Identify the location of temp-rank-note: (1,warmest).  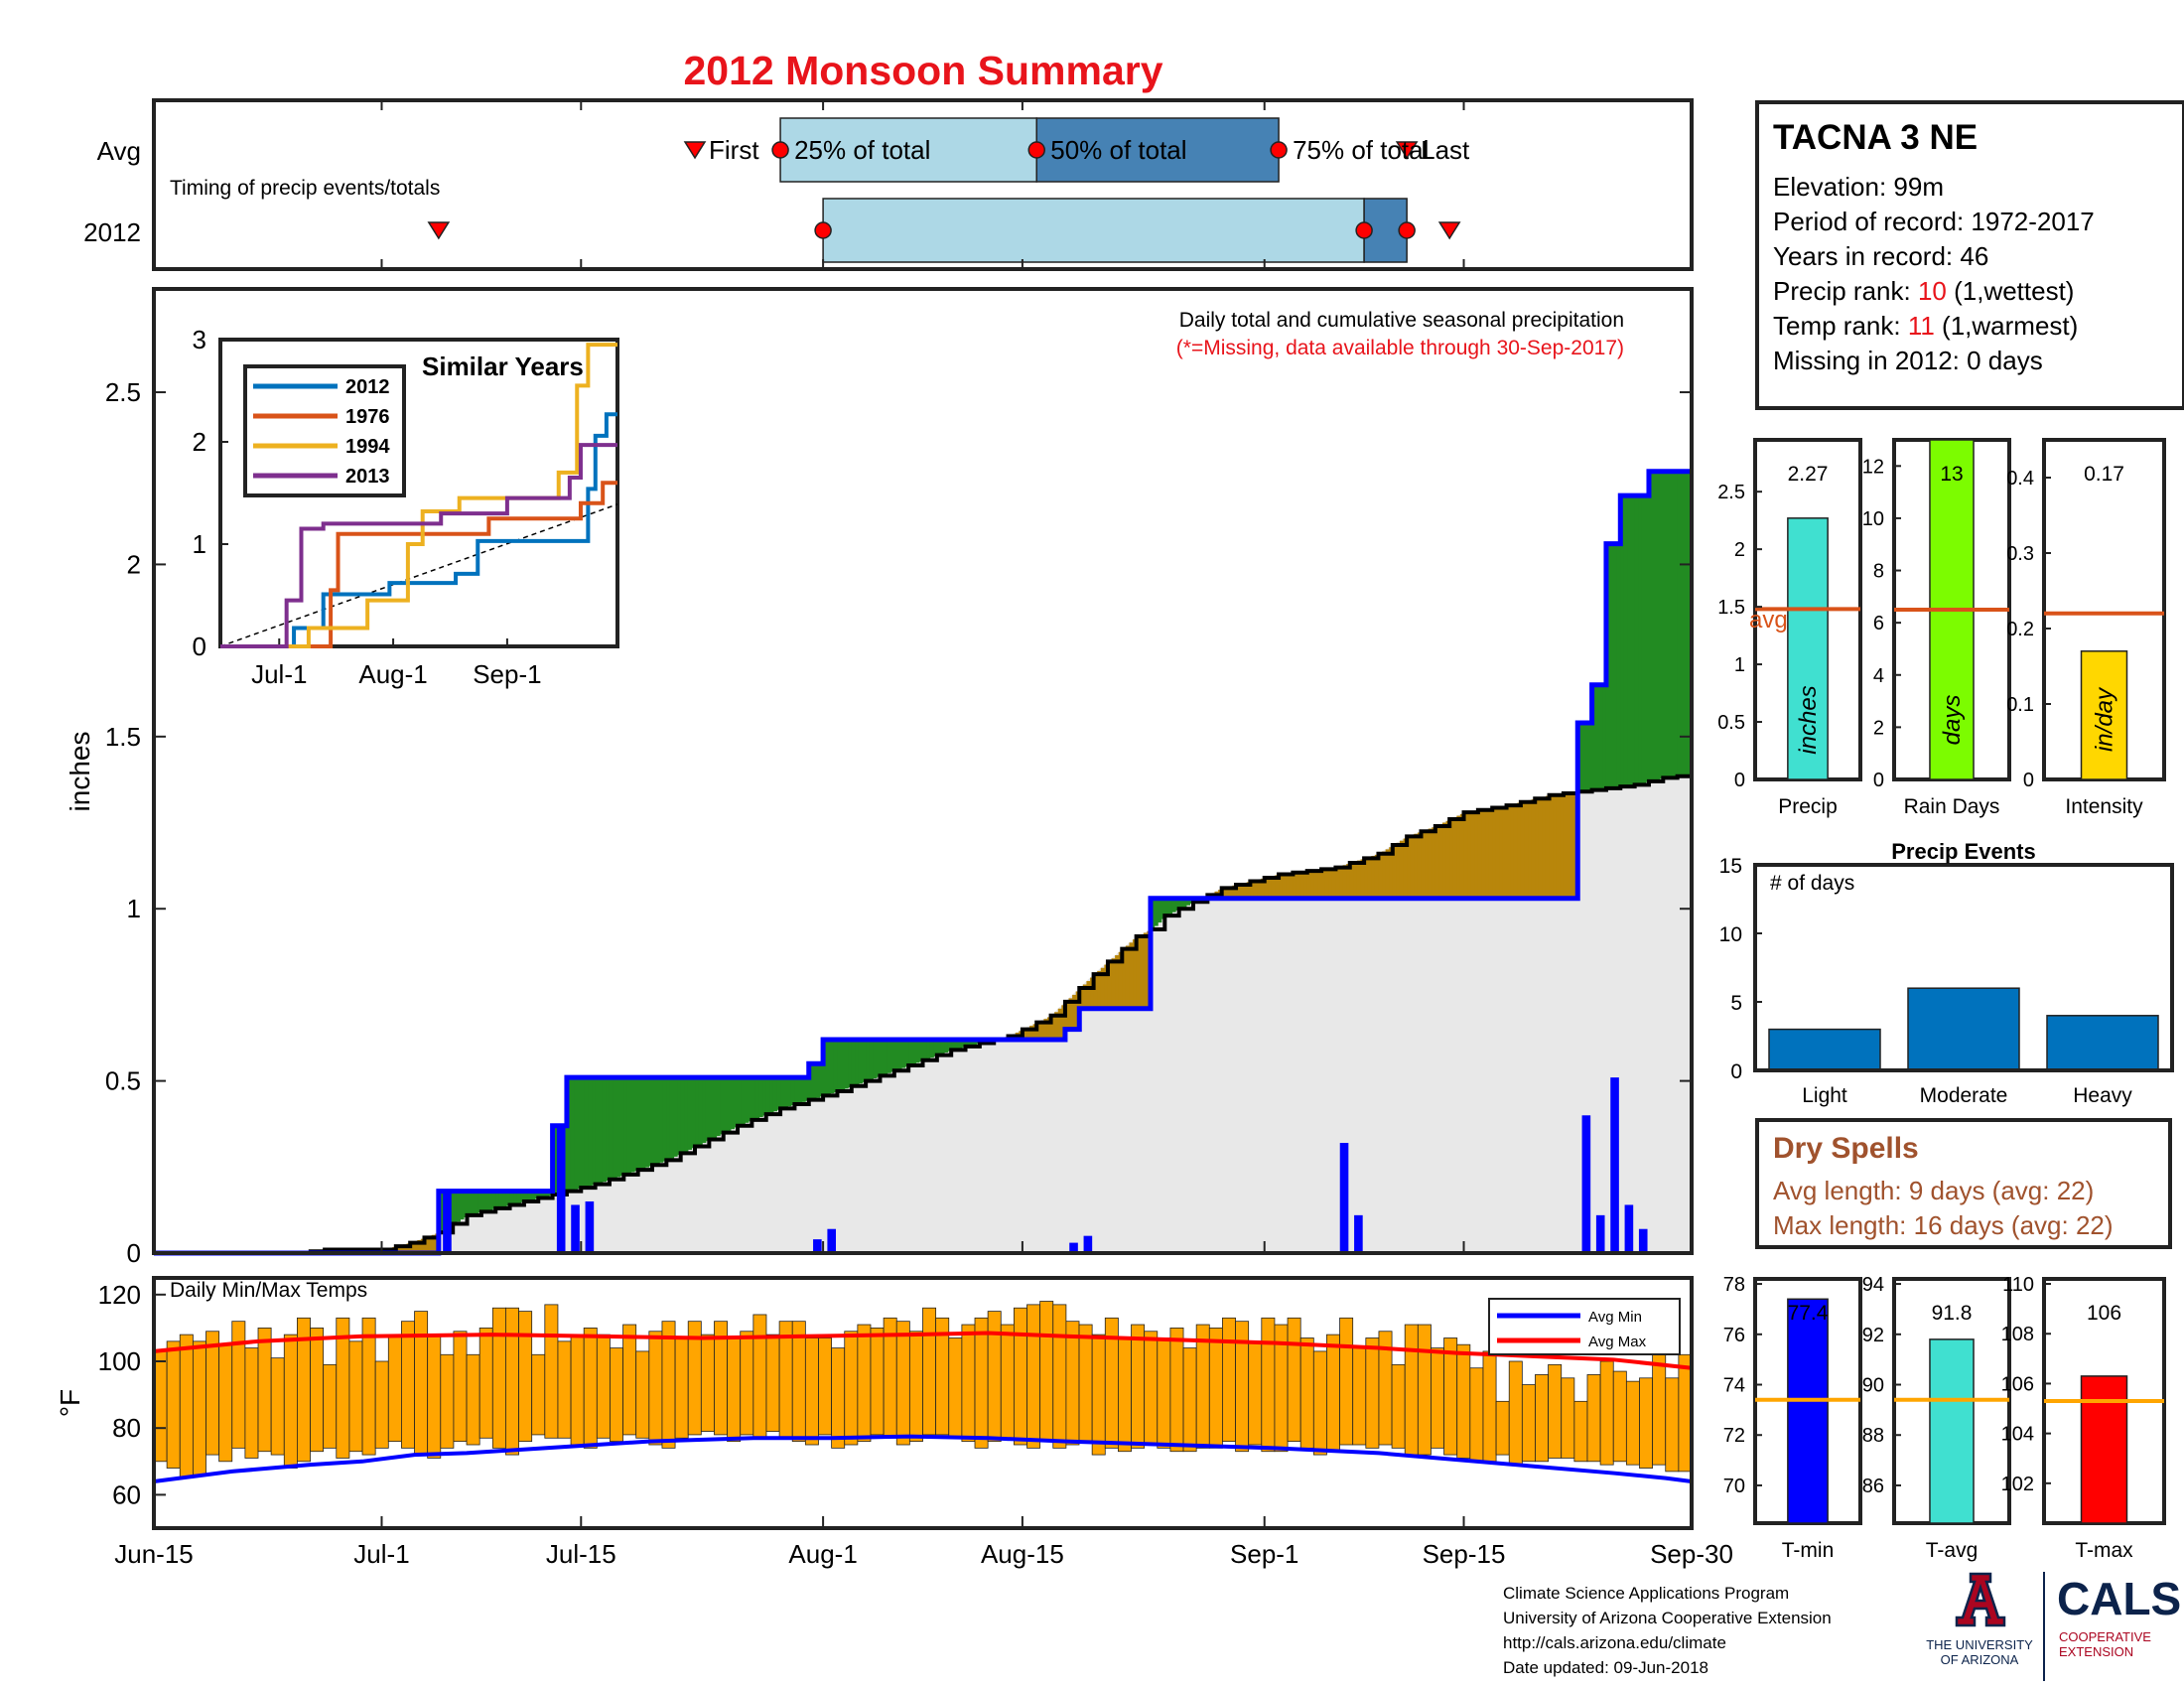
(2006, 326).